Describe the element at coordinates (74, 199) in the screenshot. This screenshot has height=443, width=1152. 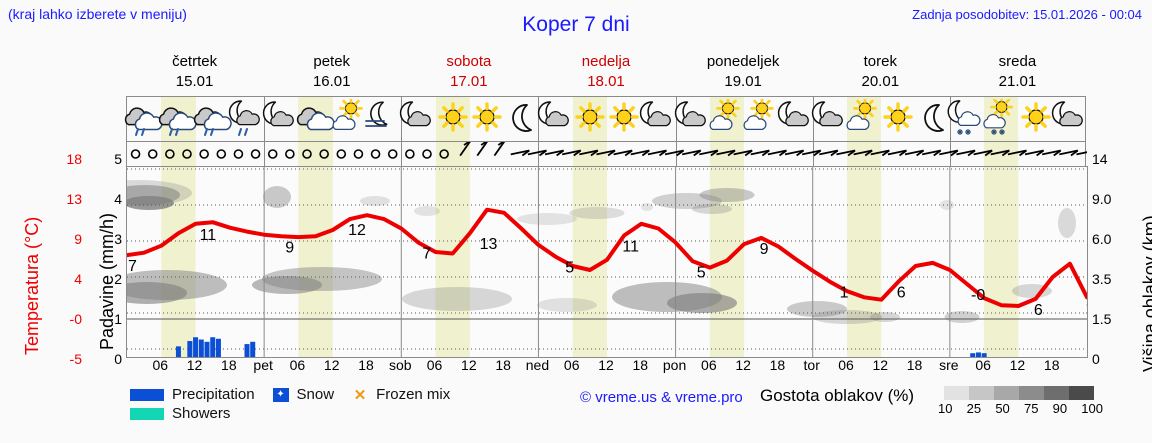
I see `axis-tick: 13` at that location.